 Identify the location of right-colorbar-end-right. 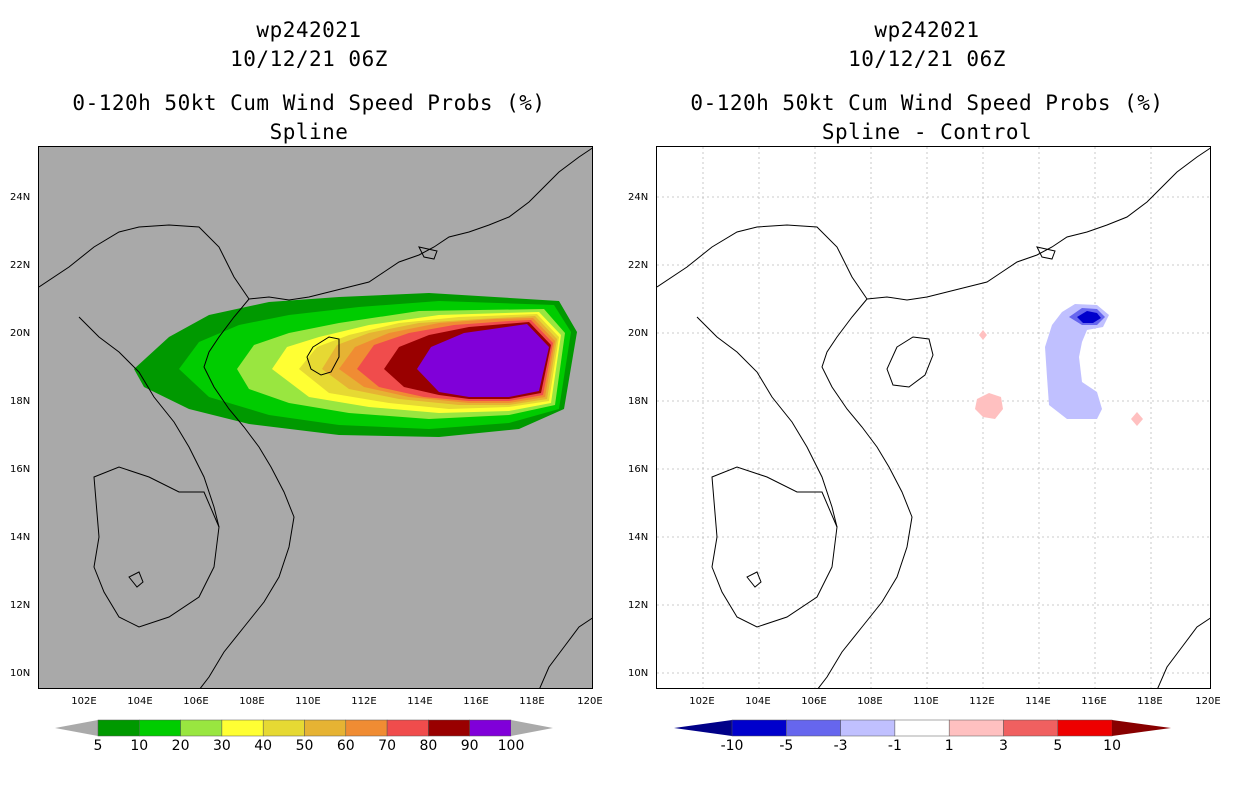
(1141, 728).